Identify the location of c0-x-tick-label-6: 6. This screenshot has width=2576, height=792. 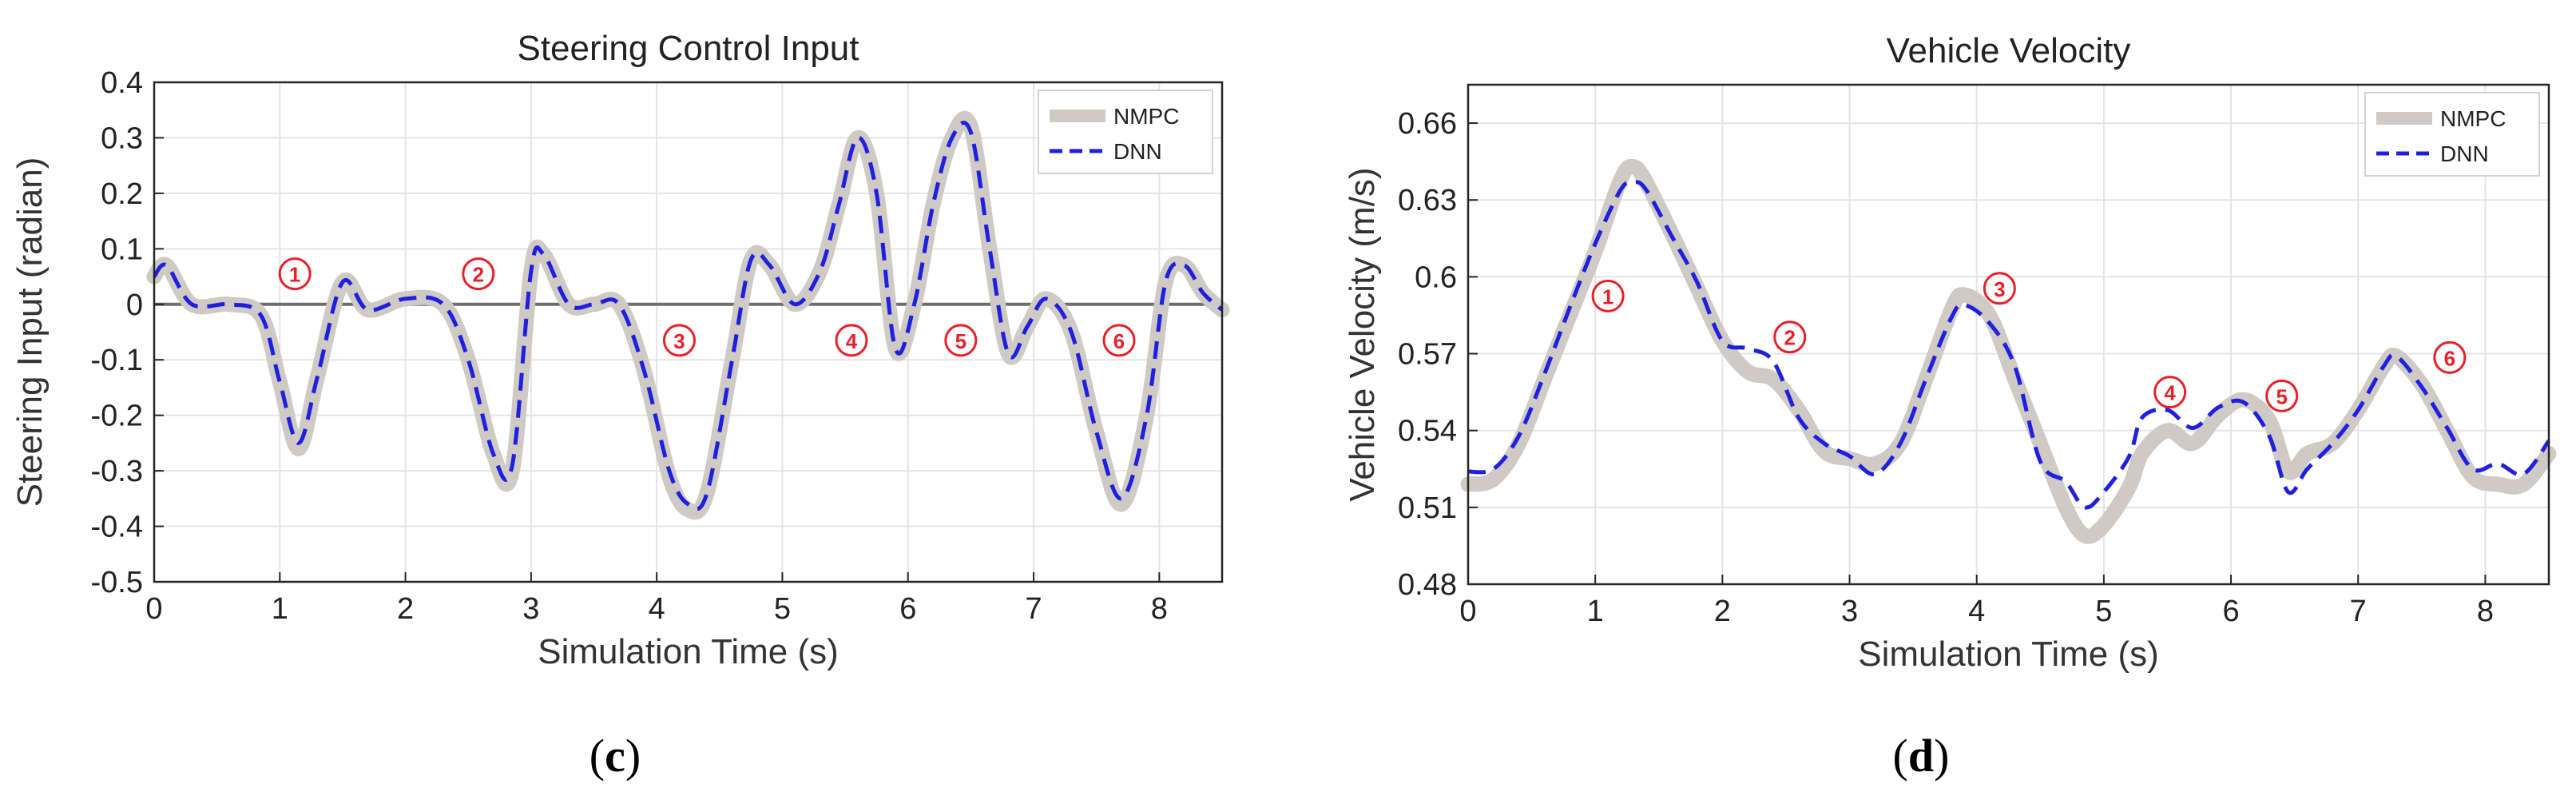
(907, 609).